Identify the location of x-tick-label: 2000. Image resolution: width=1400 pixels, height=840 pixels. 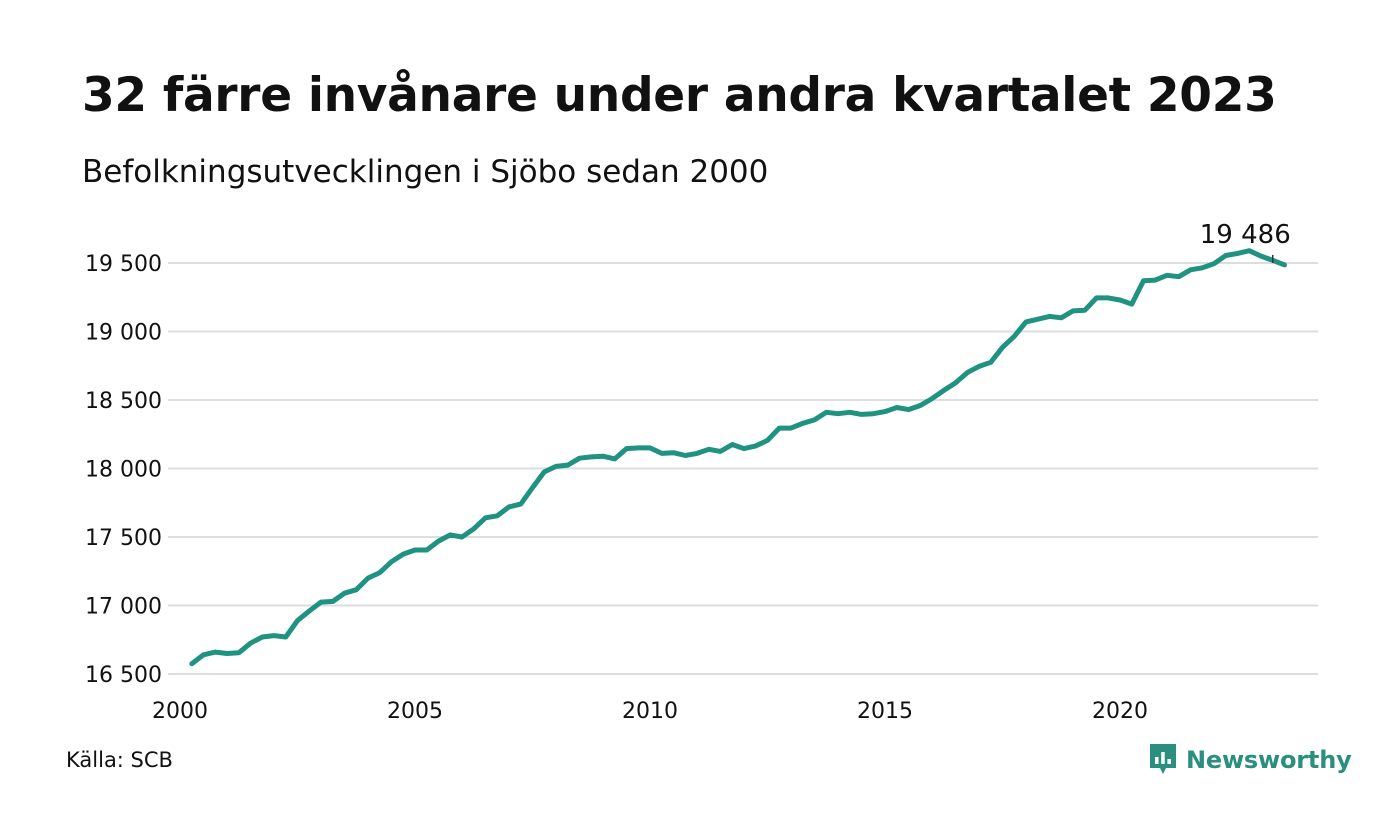
(180, 711).